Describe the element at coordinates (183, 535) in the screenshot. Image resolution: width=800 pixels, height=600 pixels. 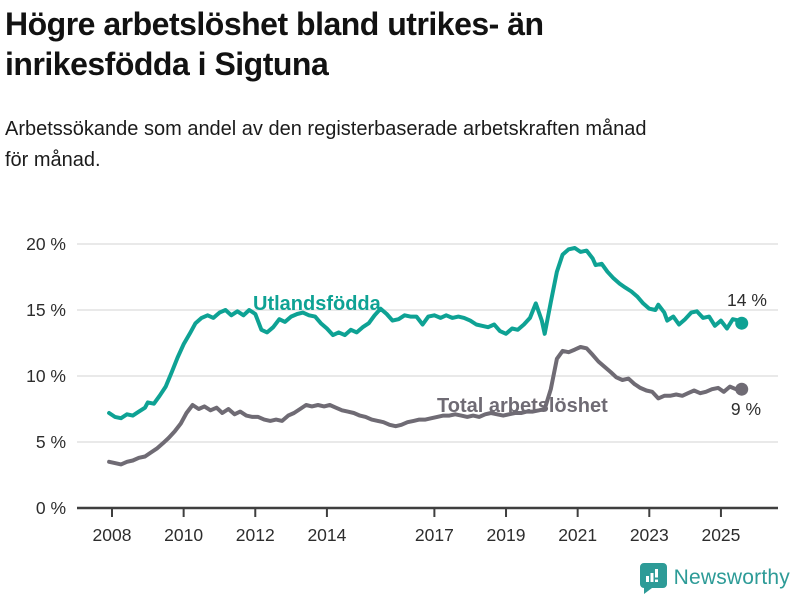
I see `x-tick-label: 2010` at that location.